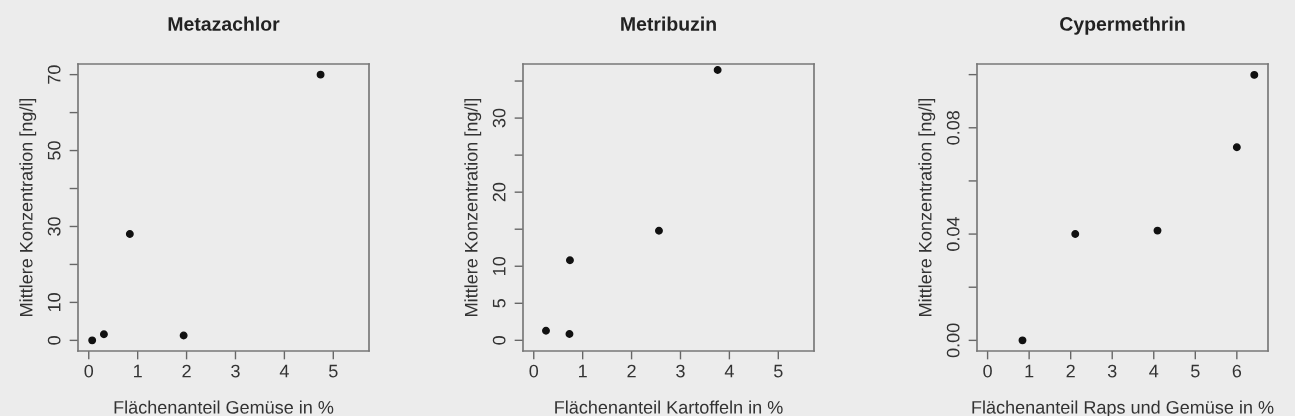 This screenshot has width=1295, height=416. Describe the element at coordinates (953, 234) in the screenshot. I see `y-tick-label: 0.04` at that location.